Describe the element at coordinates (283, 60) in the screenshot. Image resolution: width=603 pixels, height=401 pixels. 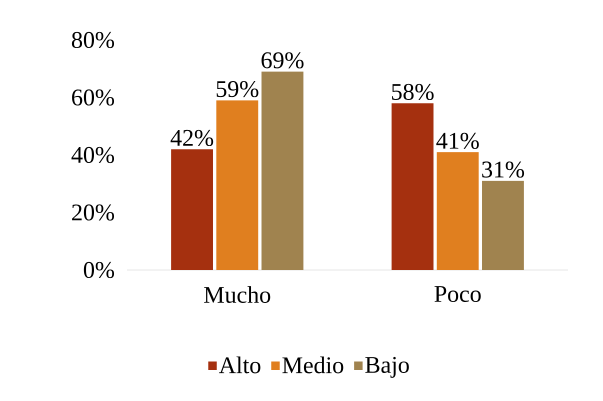
I see `data-label: 69%` at that location.